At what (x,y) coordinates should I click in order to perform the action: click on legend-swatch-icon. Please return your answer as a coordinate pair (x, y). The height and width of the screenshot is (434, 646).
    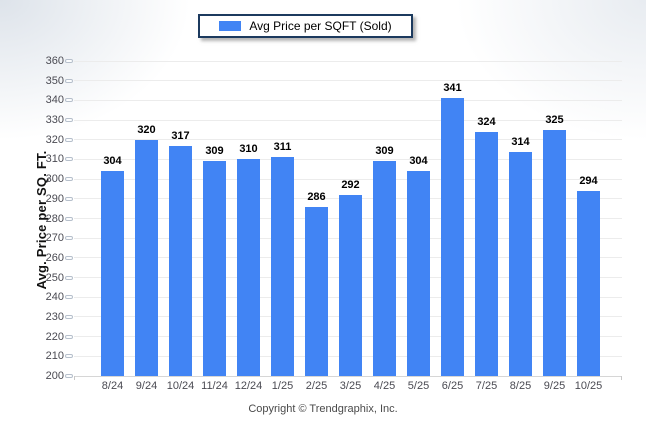
    Looking at the image, I should click on (230, 26).